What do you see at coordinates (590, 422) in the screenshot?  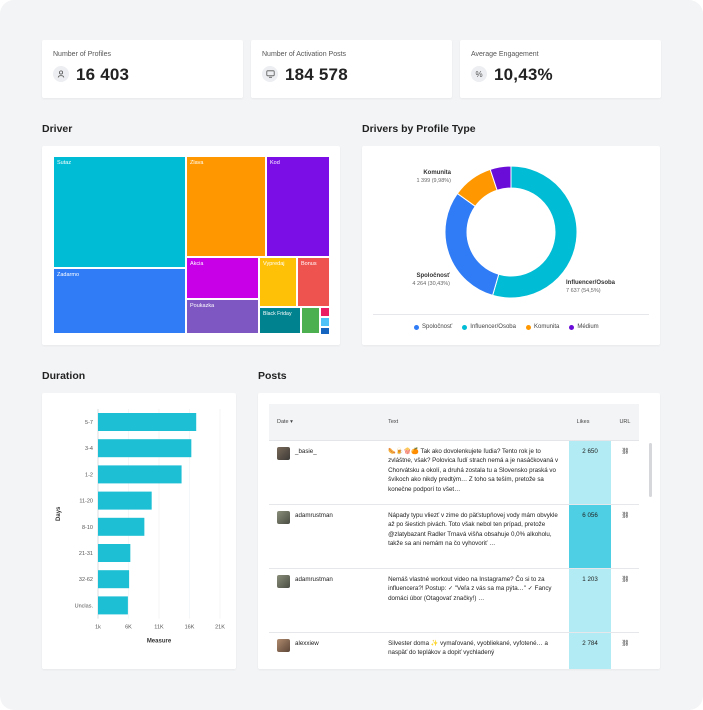 I see `column-header-likes: Likes` at bounding box center [590, 422].